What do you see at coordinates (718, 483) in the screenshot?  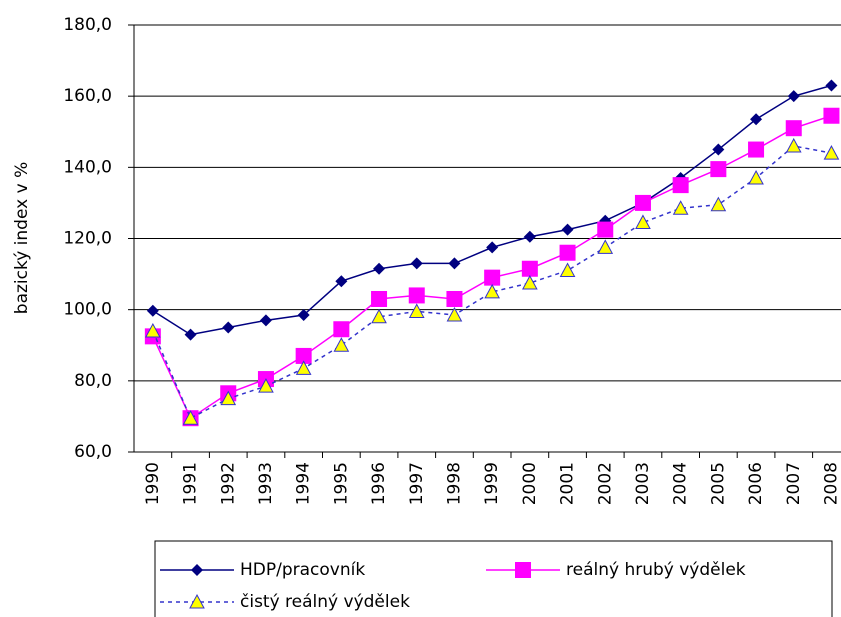 I see `x-tick-label: 2005` at bounding box center [718, 483].